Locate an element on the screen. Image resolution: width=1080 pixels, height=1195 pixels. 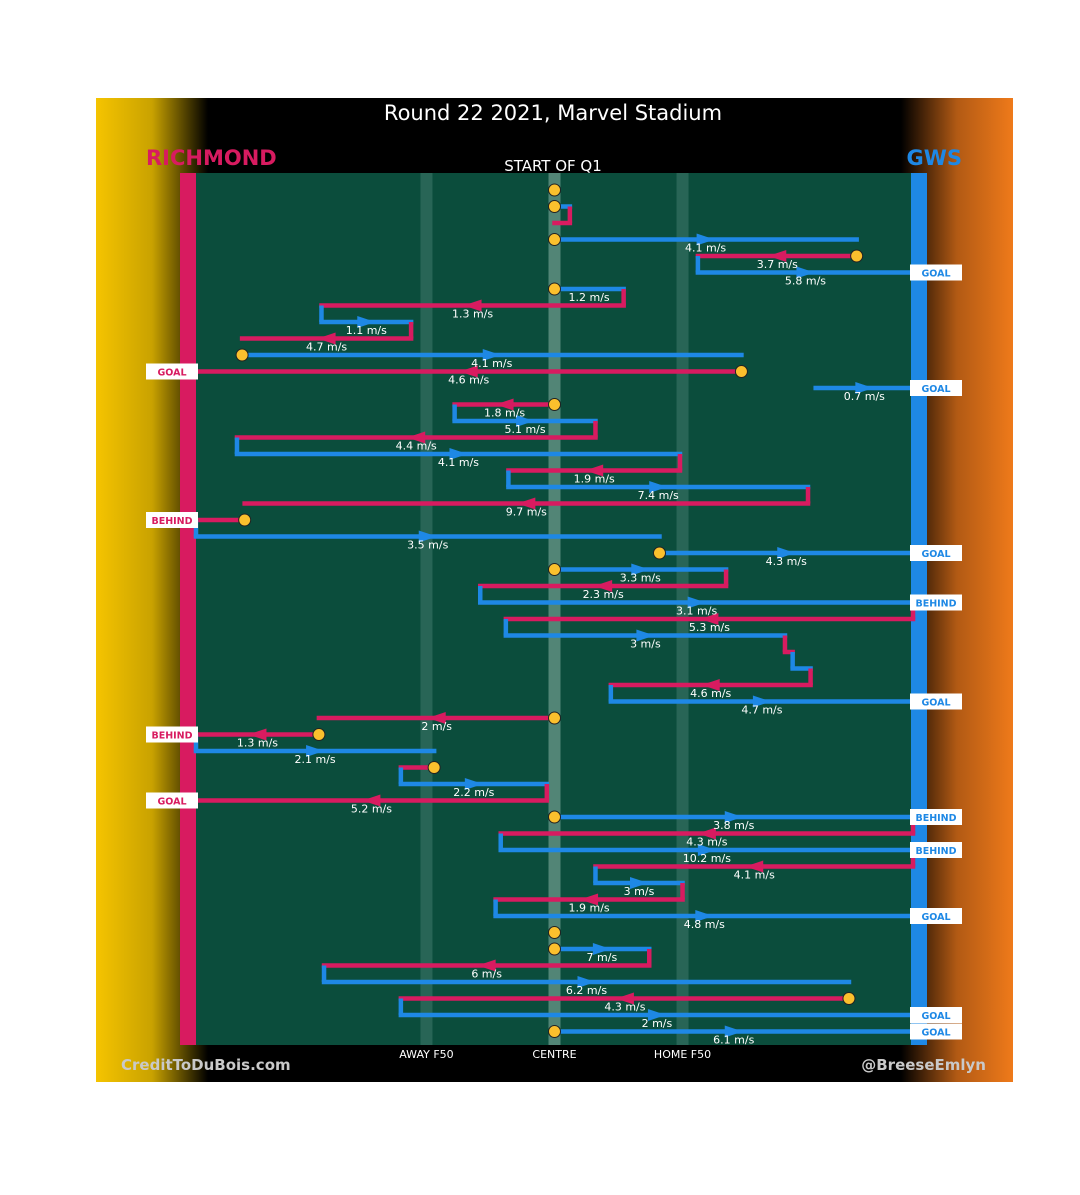
speed-label: 6.2 m/s is located at coordinates (586, 990).